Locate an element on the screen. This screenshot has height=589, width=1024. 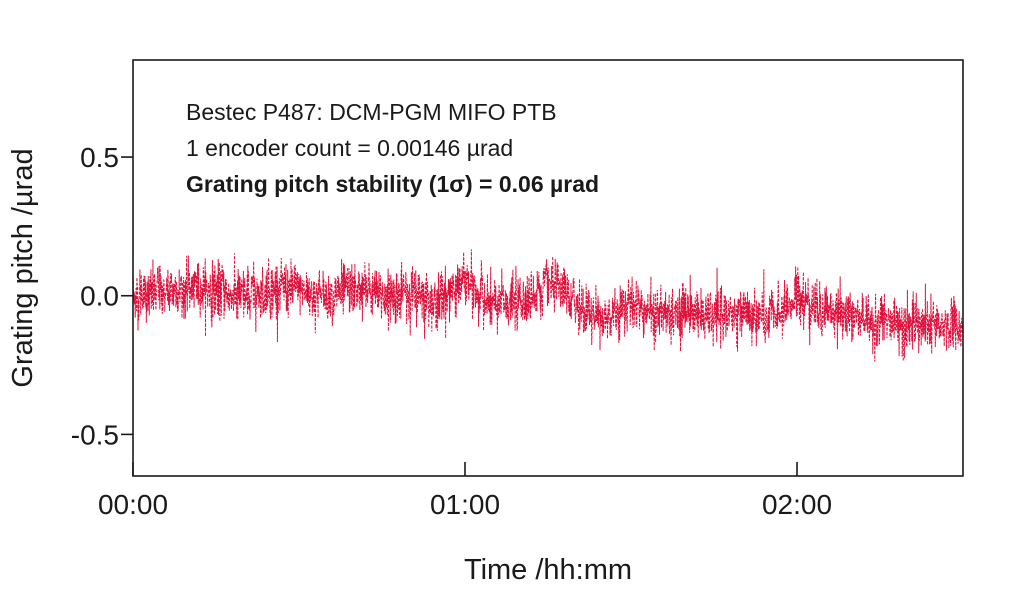
annotation-instrument: Bestec P487: DCM-PGM MIFO PTB is located at coordinates (371, 112).